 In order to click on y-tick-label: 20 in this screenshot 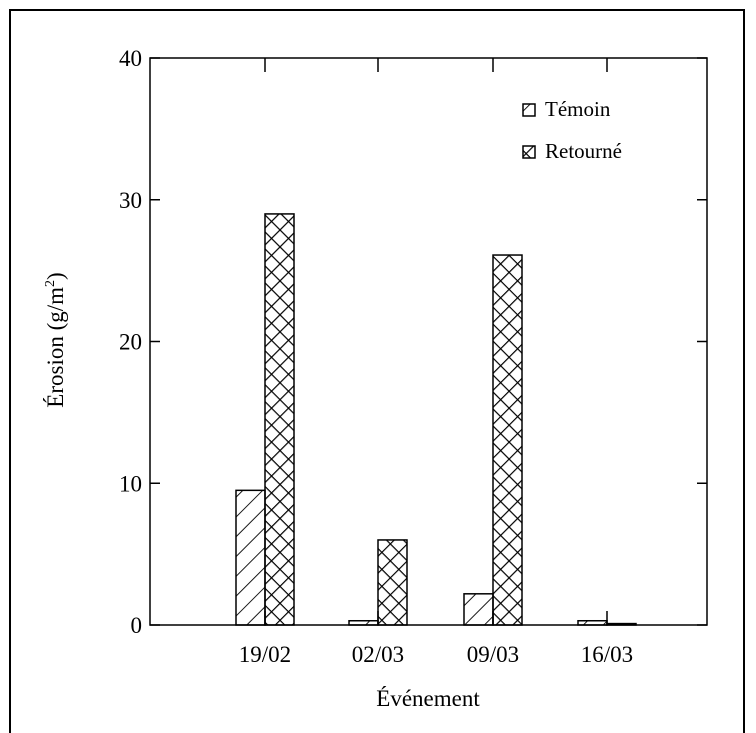, I will do `click(130, 342)`.